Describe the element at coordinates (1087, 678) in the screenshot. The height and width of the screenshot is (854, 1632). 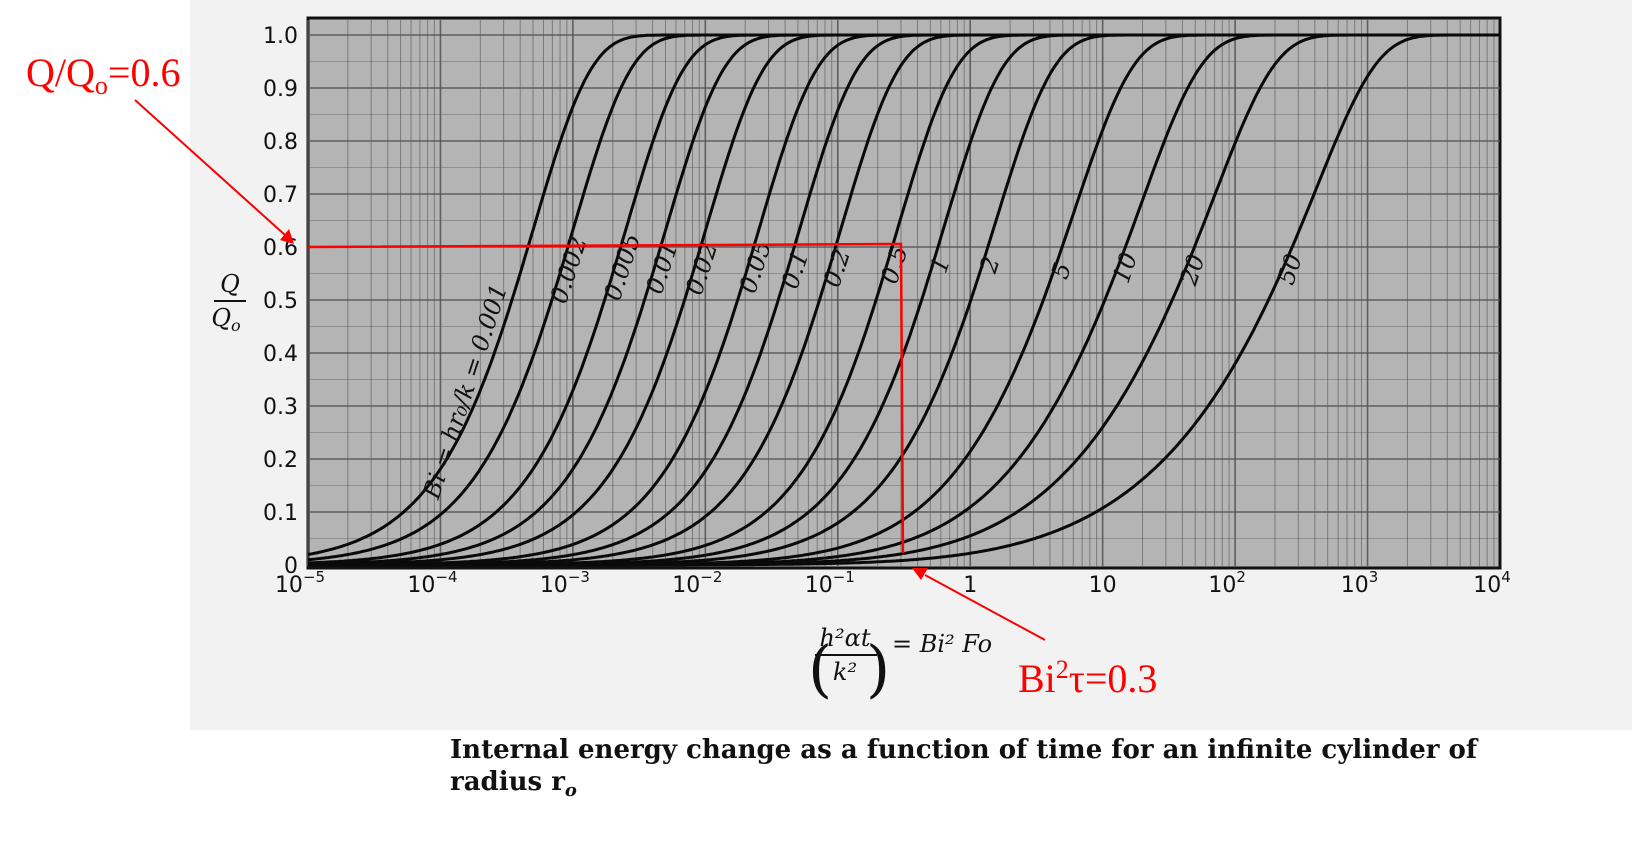
I see `x-annotation-label: Bi2τ=0.3` at that location.